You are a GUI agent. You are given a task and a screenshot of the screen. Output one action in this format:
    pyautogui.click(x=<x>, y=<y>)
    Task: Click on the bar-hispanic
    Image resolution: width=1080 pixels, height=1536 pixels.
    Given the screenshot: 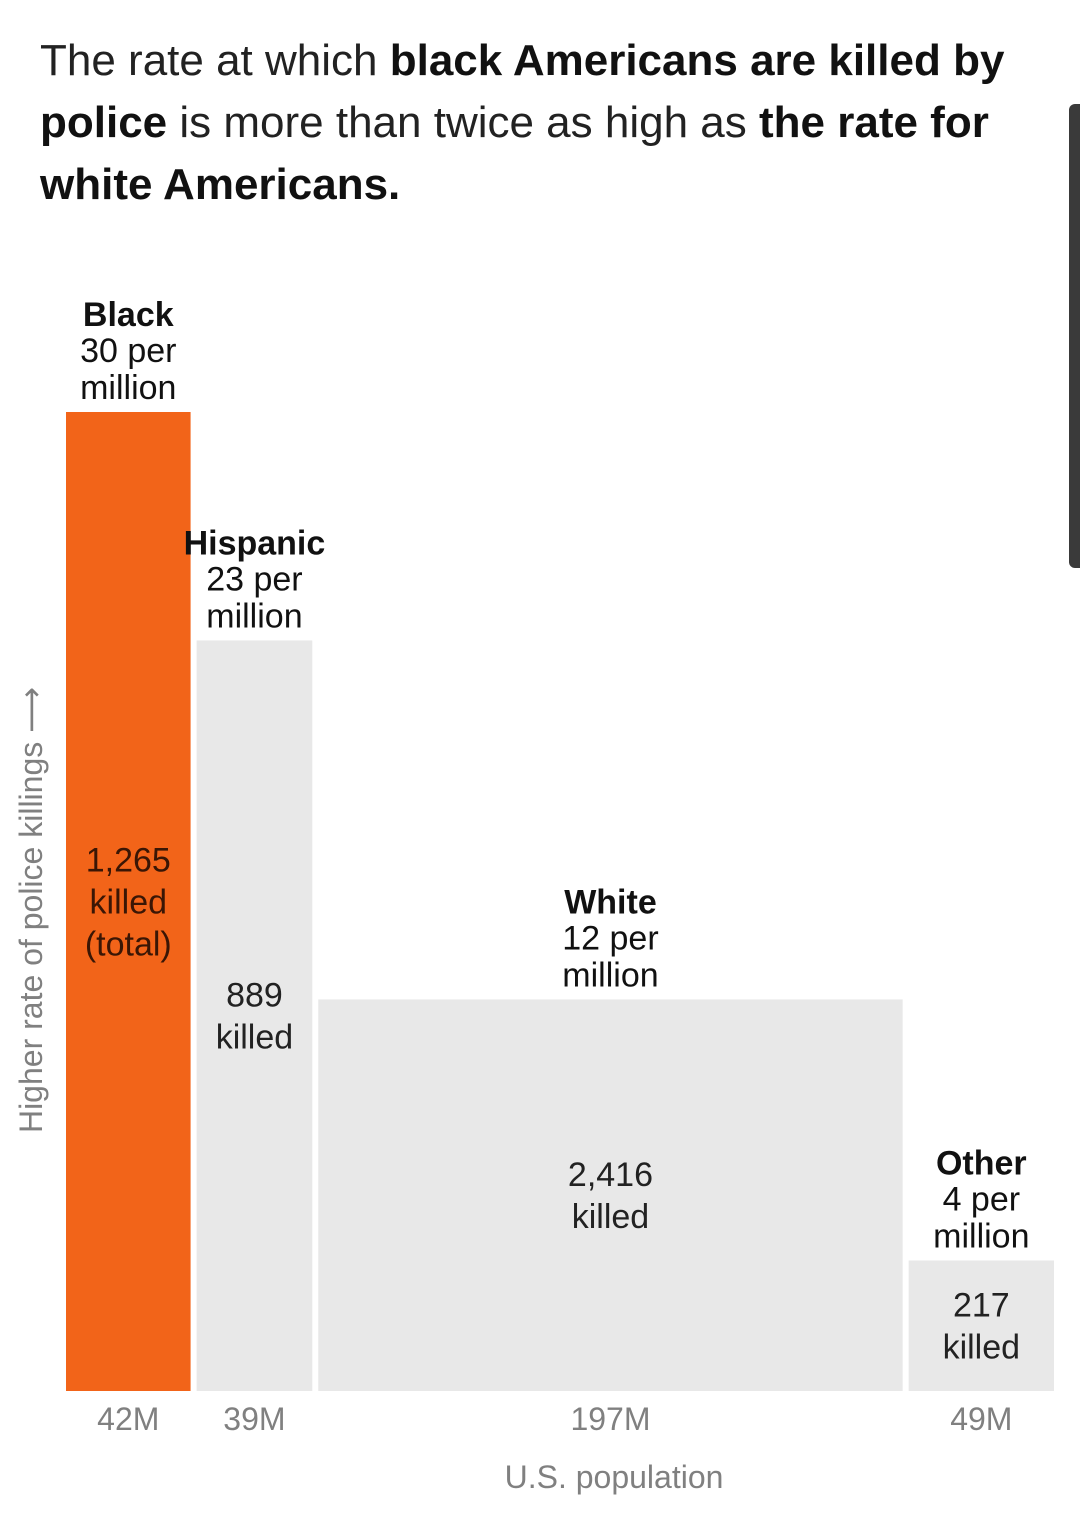 What is the action you would take?
    pyautogui.click(x=254, y=1015)
    